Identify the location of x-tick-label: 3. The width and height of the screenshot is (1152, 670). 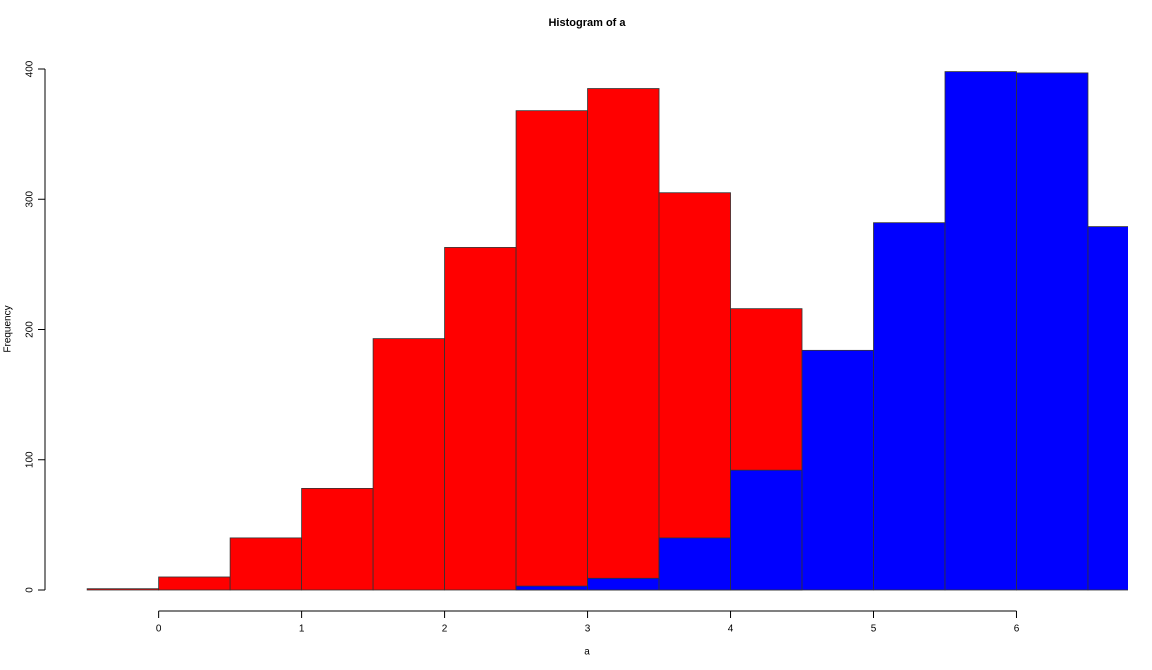
(588, 629).